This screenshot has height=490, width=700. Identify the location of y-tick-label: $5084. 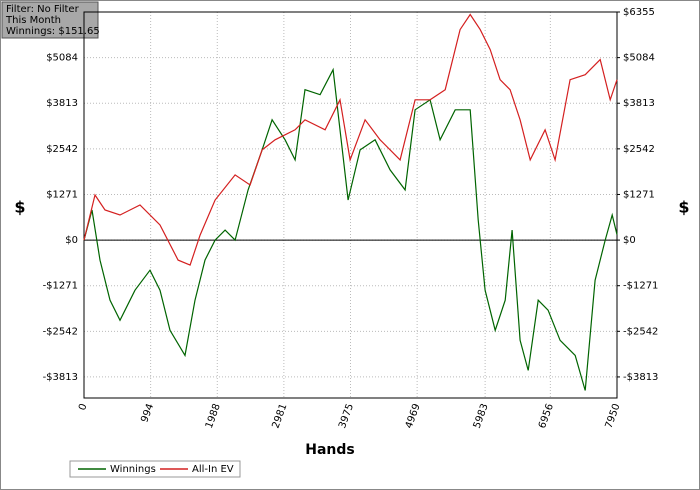
(62, 58).